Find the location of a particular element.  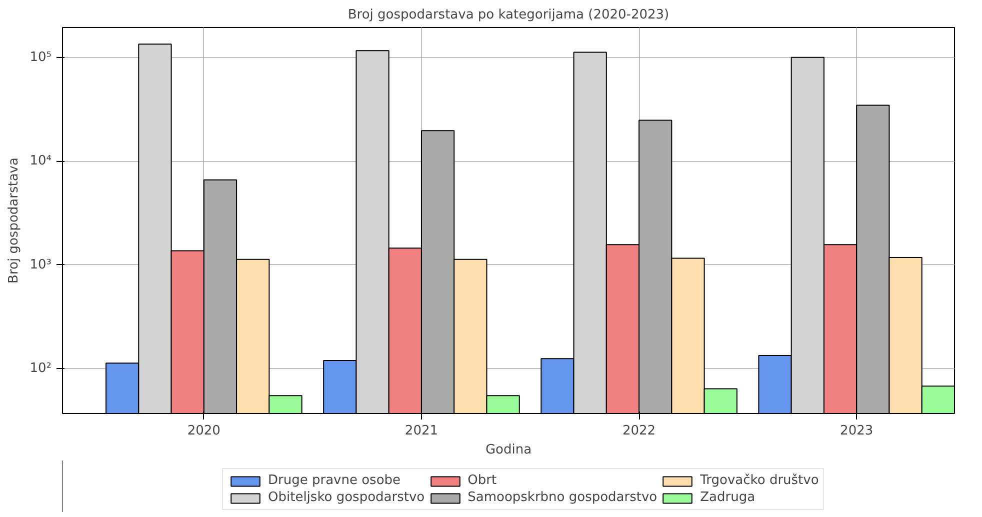

legend-label: Druge pravne osobe is located at coordinates (334, 480).